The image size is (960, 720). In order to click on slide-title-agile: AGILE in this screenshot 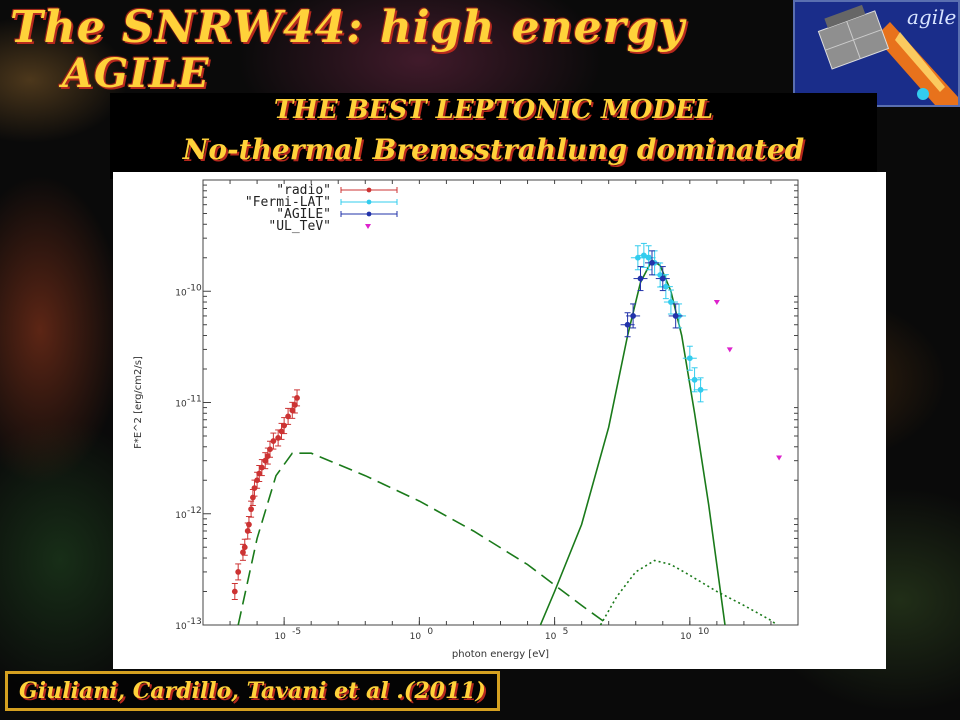, I will do `click(136, 73)`.